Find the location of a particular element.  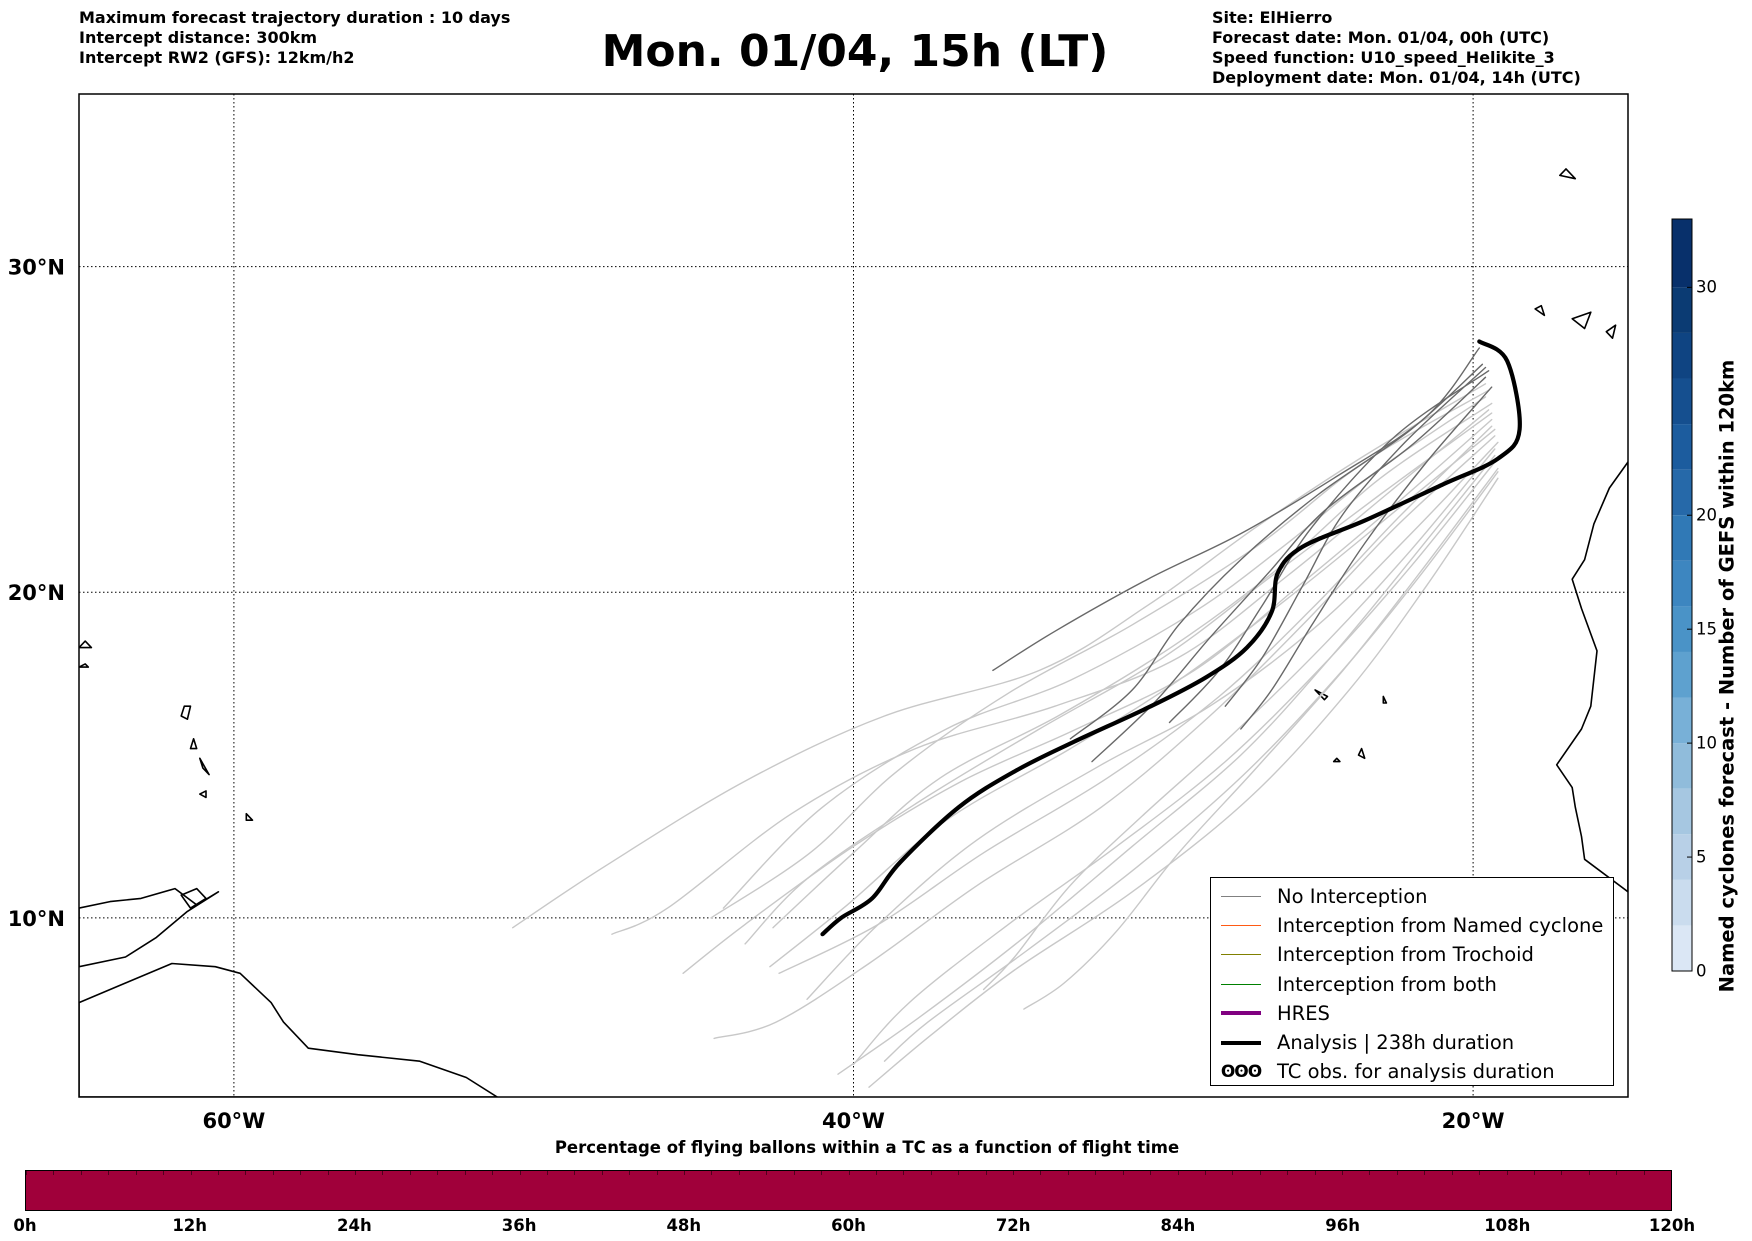

intercept-distance-text: Intercept distance: 300km is located at coordinates (198, 37).